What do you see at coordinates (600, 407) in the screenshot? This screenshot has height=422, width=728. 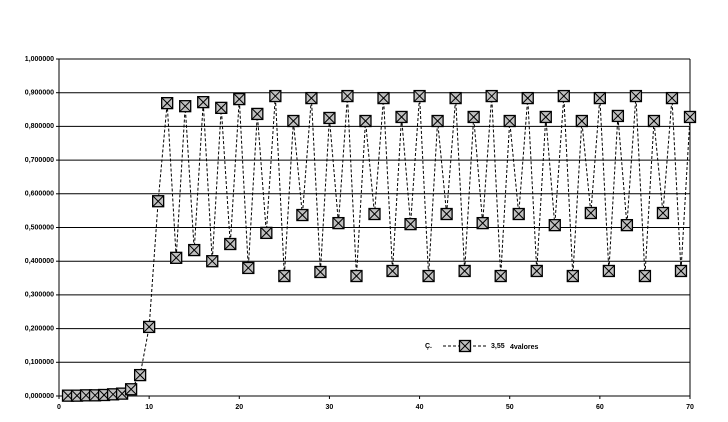 I see `x-tick-label: 60` at bounding box center [600, 407].